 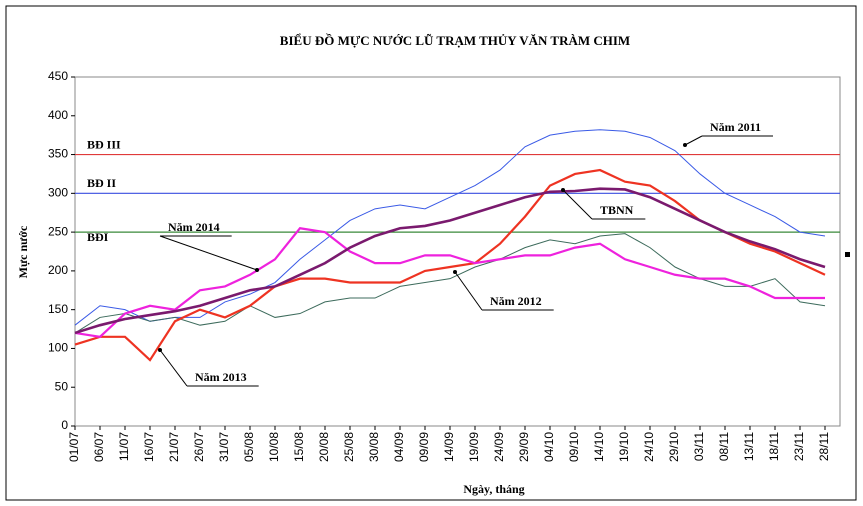 What do you see at coordinates (199, 447) in the screenshot?
I see `x-tick-label: 26/07` at bounding box center [199, 447].